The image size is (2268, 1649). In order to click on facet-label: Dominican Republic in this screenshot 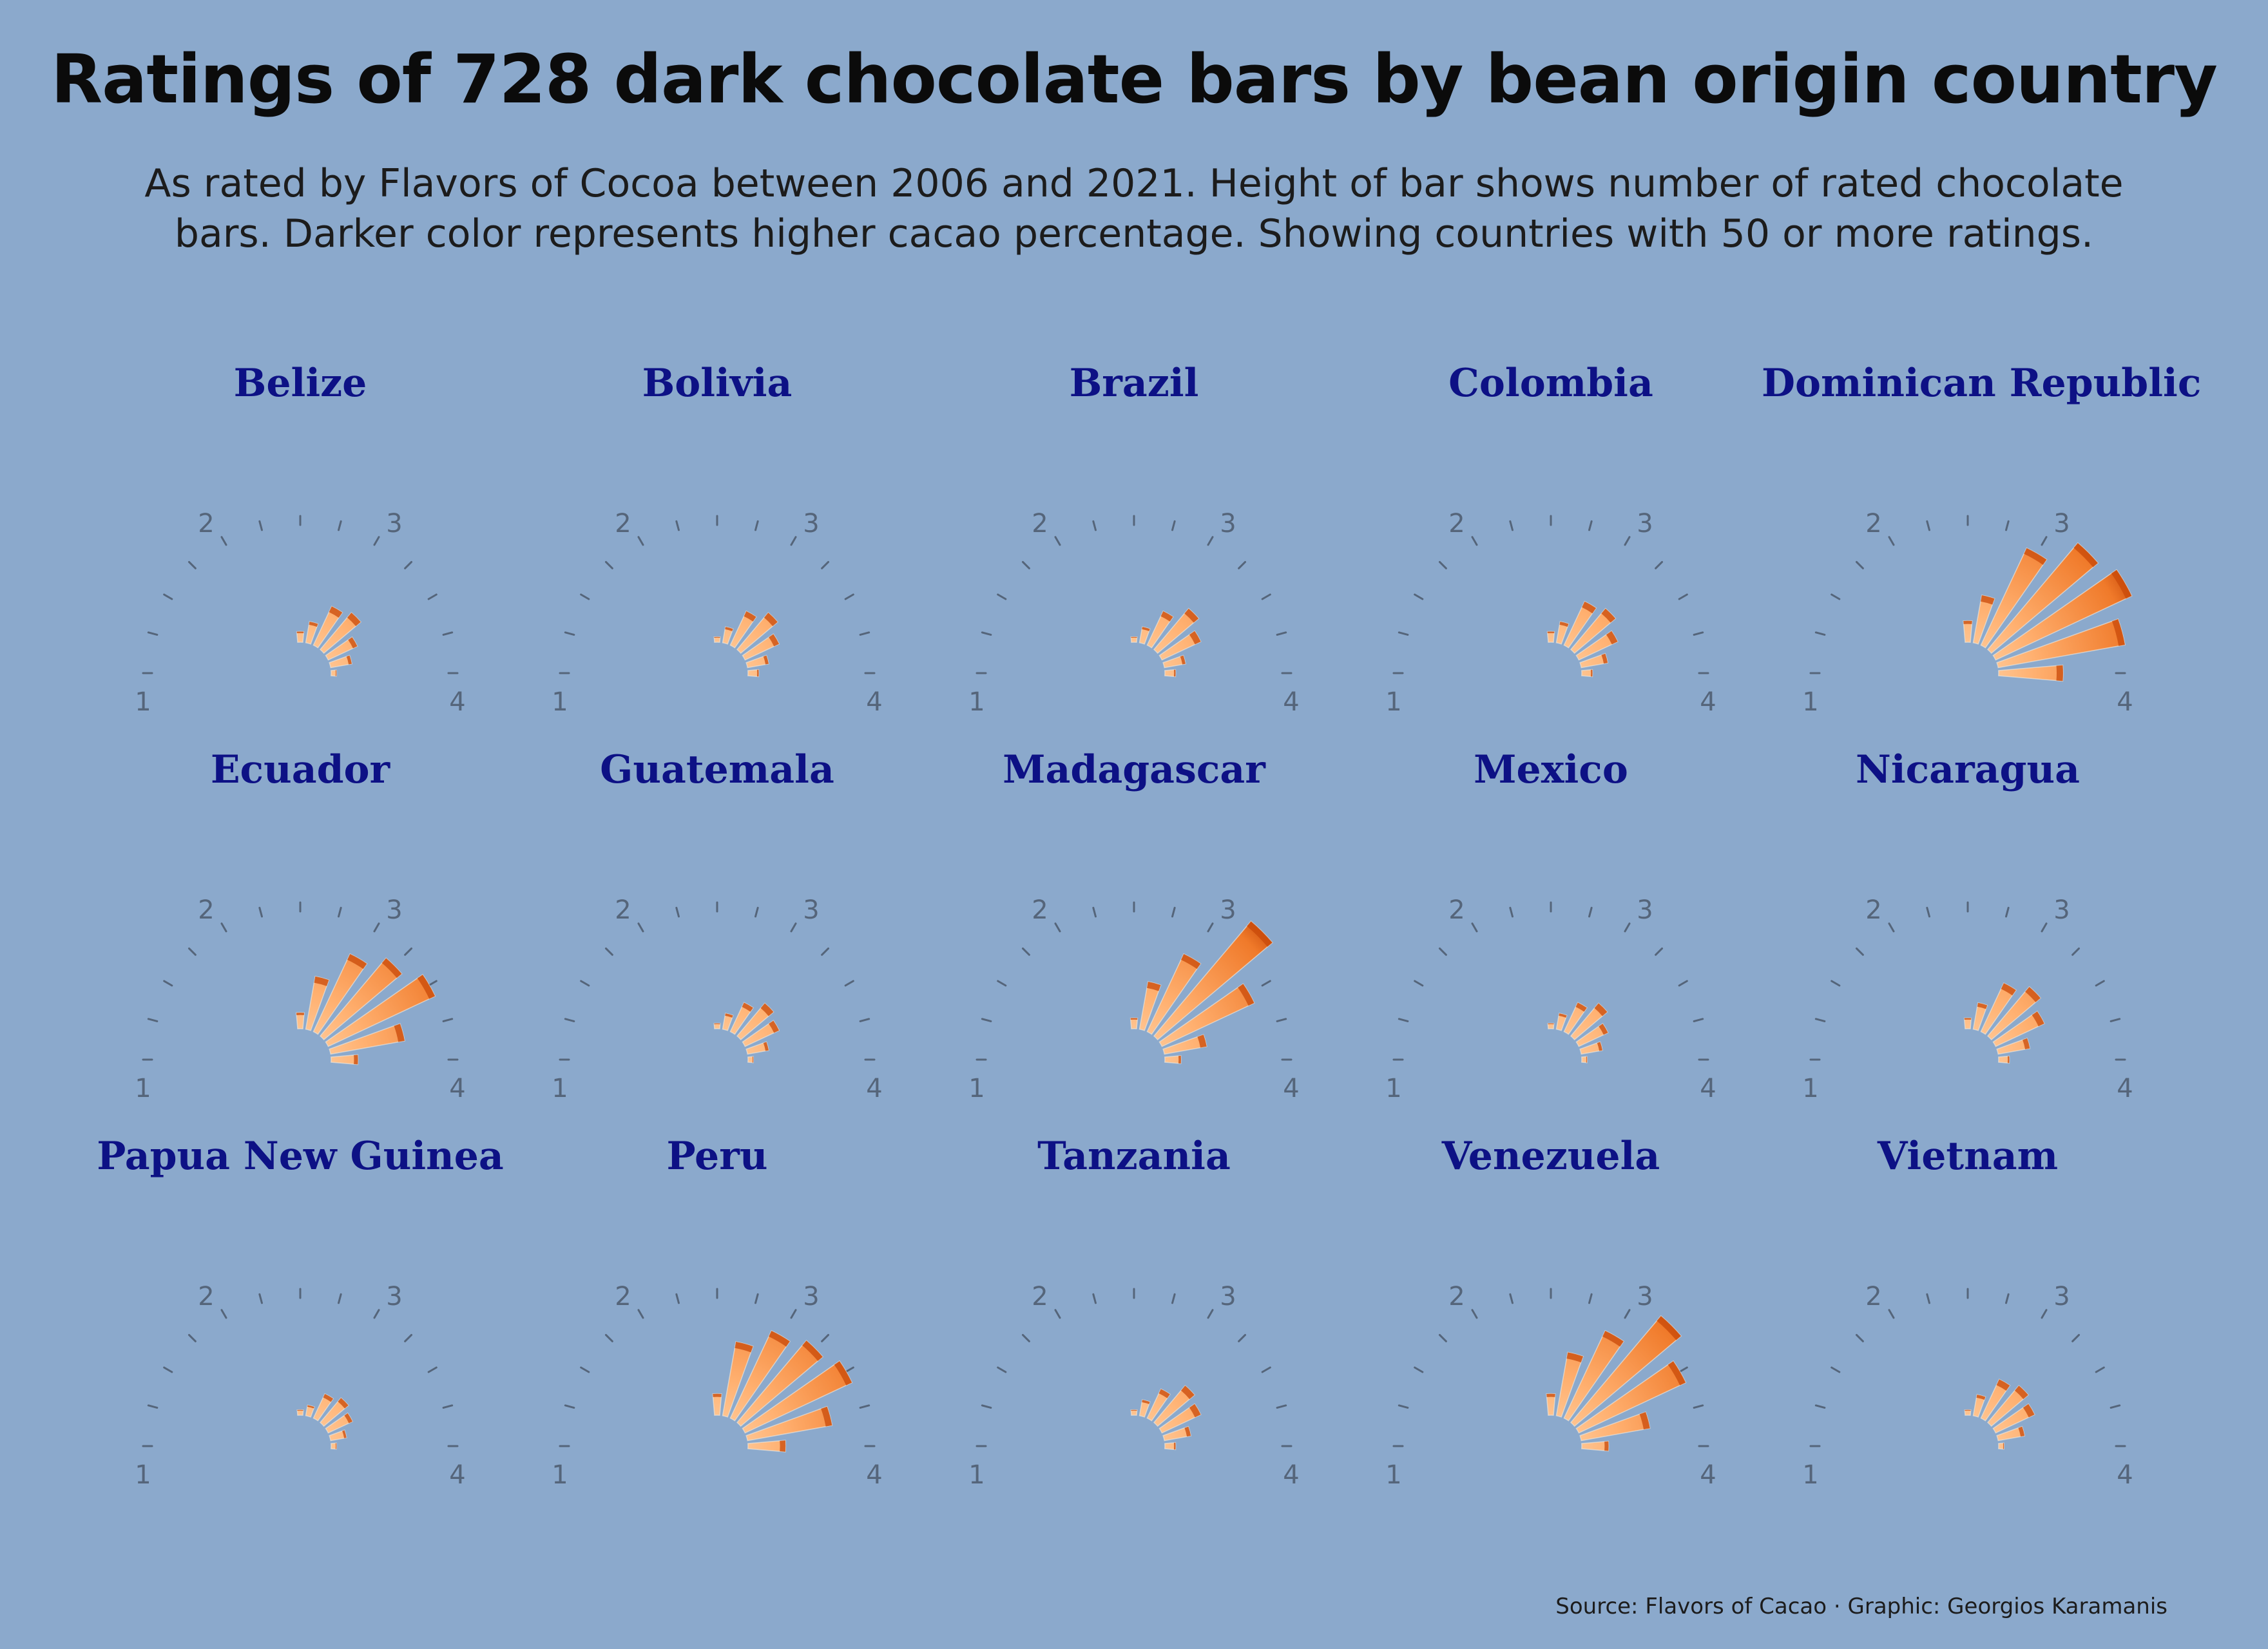, I will do `click(1982, 384)`.